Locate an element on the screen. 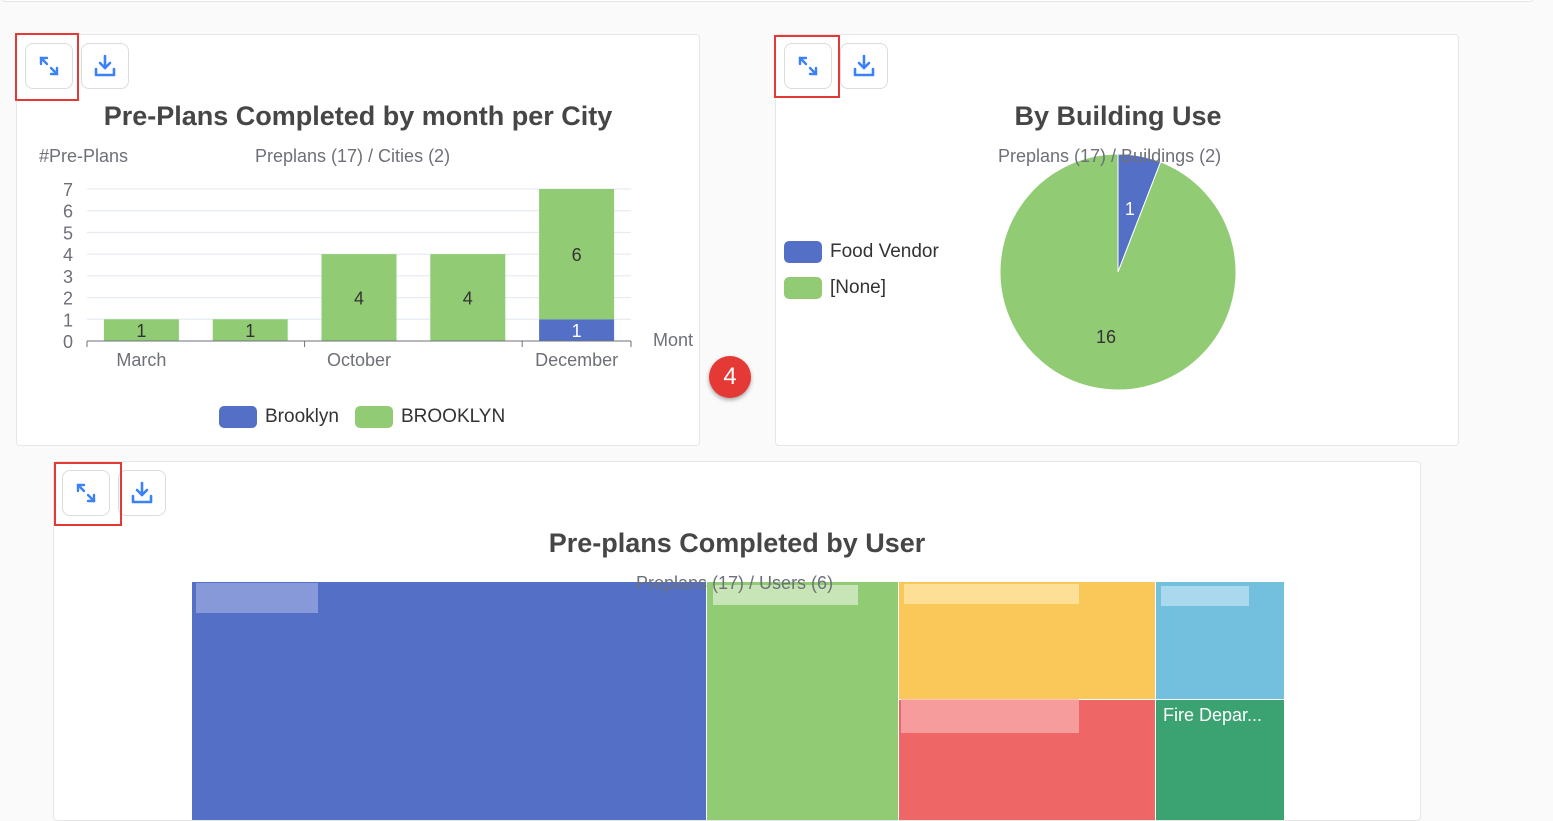 The width and height of the screenshot is (1553, 821). legend-item-none: [None] is located at coordinates (835, 288).